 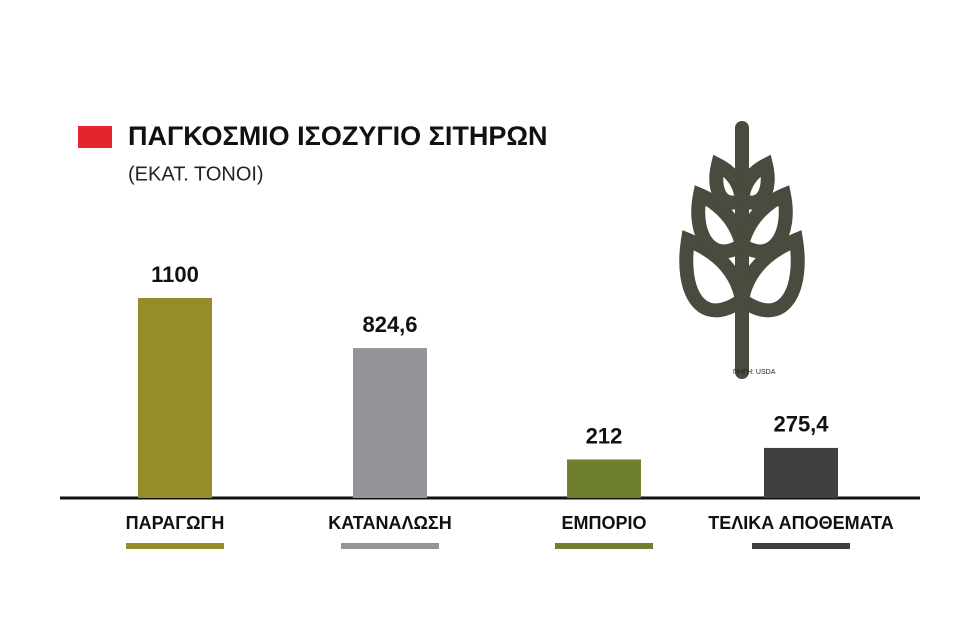 What do you see at coordinates (742, 250) in the screenshot?
I see `wheat-icon` at bounding box center [742, 250].